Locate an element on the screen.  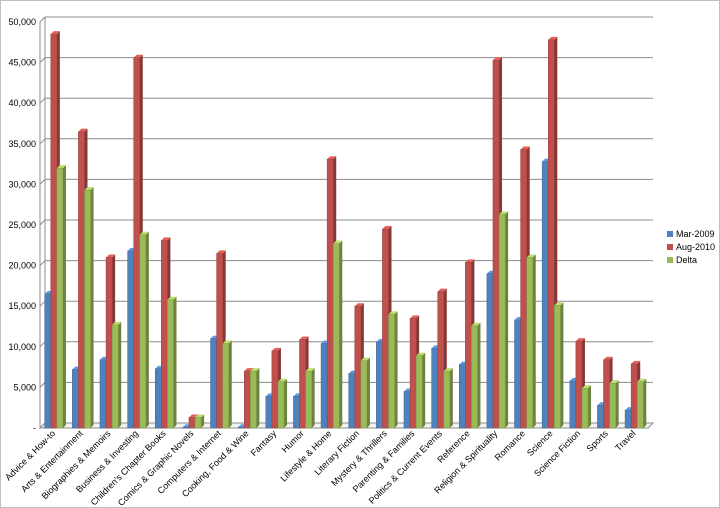
y-tick-label: 20,000 is located at coordinates (22, 266).